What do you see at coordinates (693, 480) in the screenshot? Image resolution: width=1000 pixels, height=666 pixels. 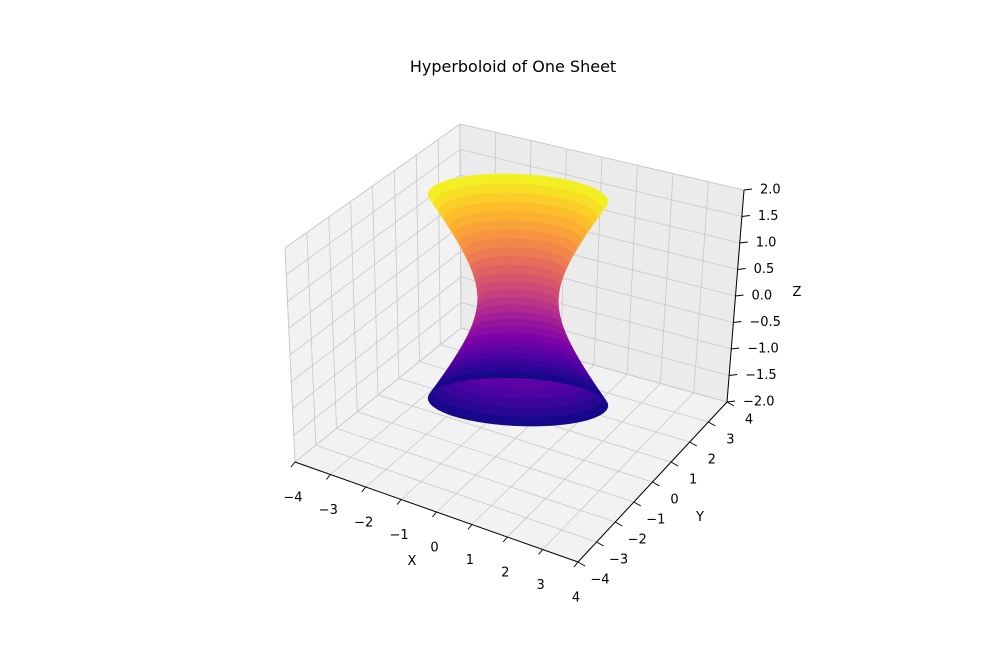 I see `y-axis-tick-label: 1` at bounding box center [693, 480].